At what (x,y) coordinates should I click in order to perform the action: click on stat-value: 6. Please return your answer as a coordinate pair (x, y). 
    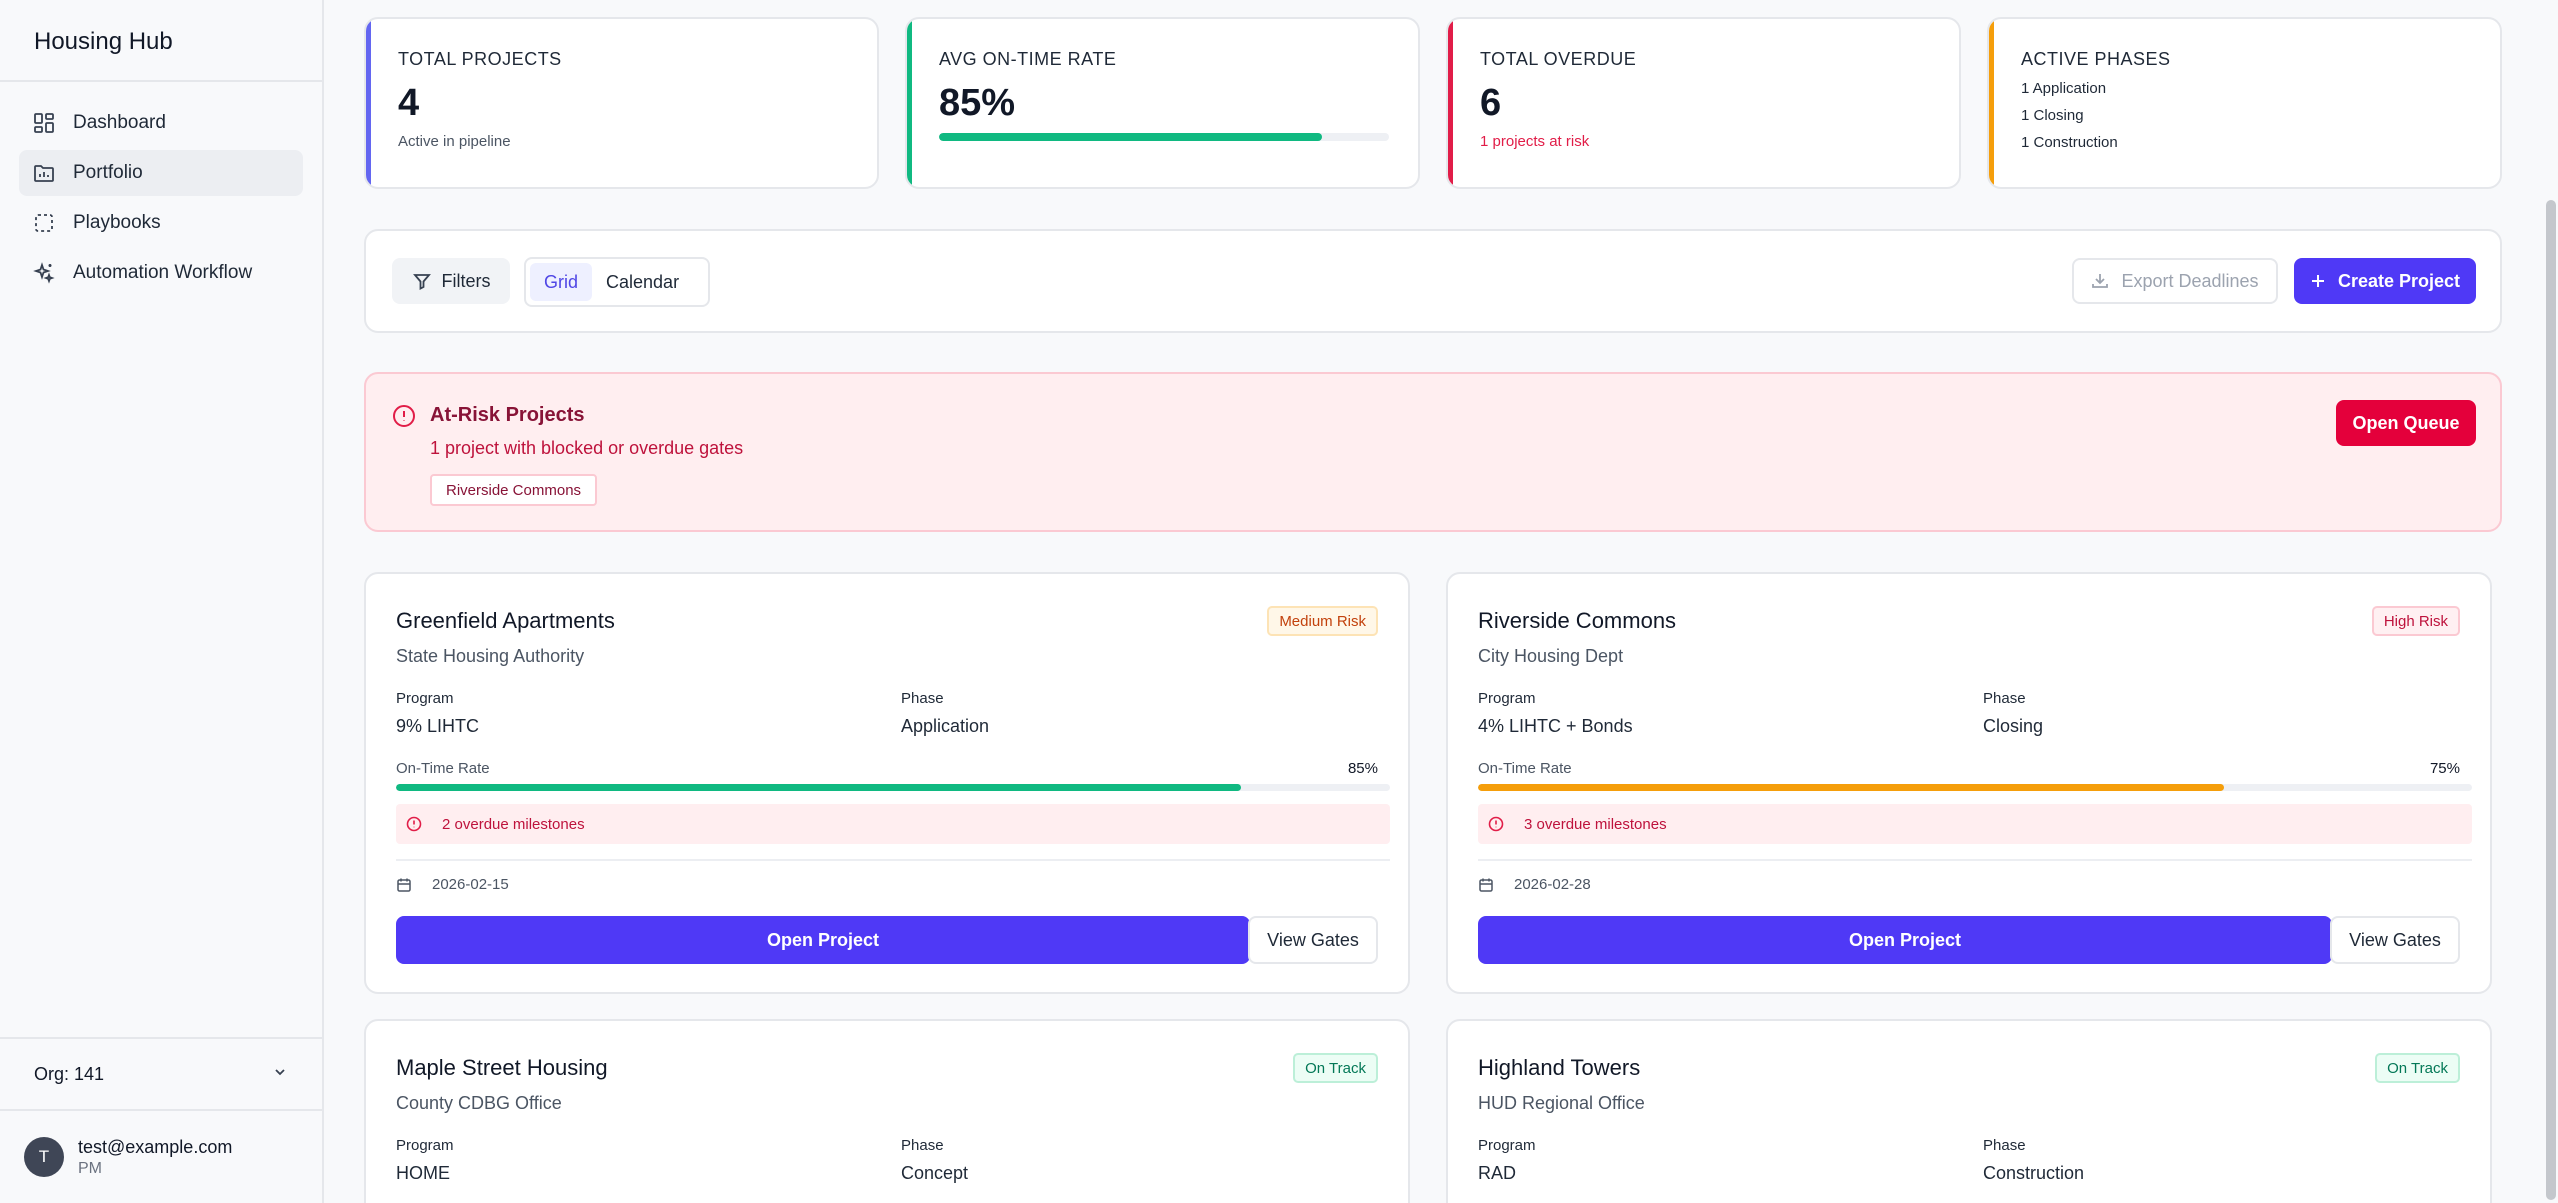
    Looking at the image, I should click on (1491, 103).